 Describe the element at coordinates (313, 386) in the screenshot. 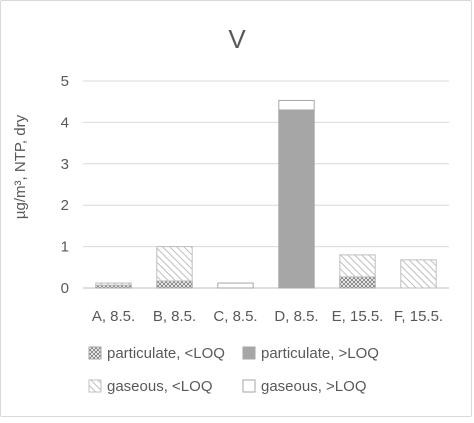

I see `legend-label-3: gaseous, >LOQ` at that location.